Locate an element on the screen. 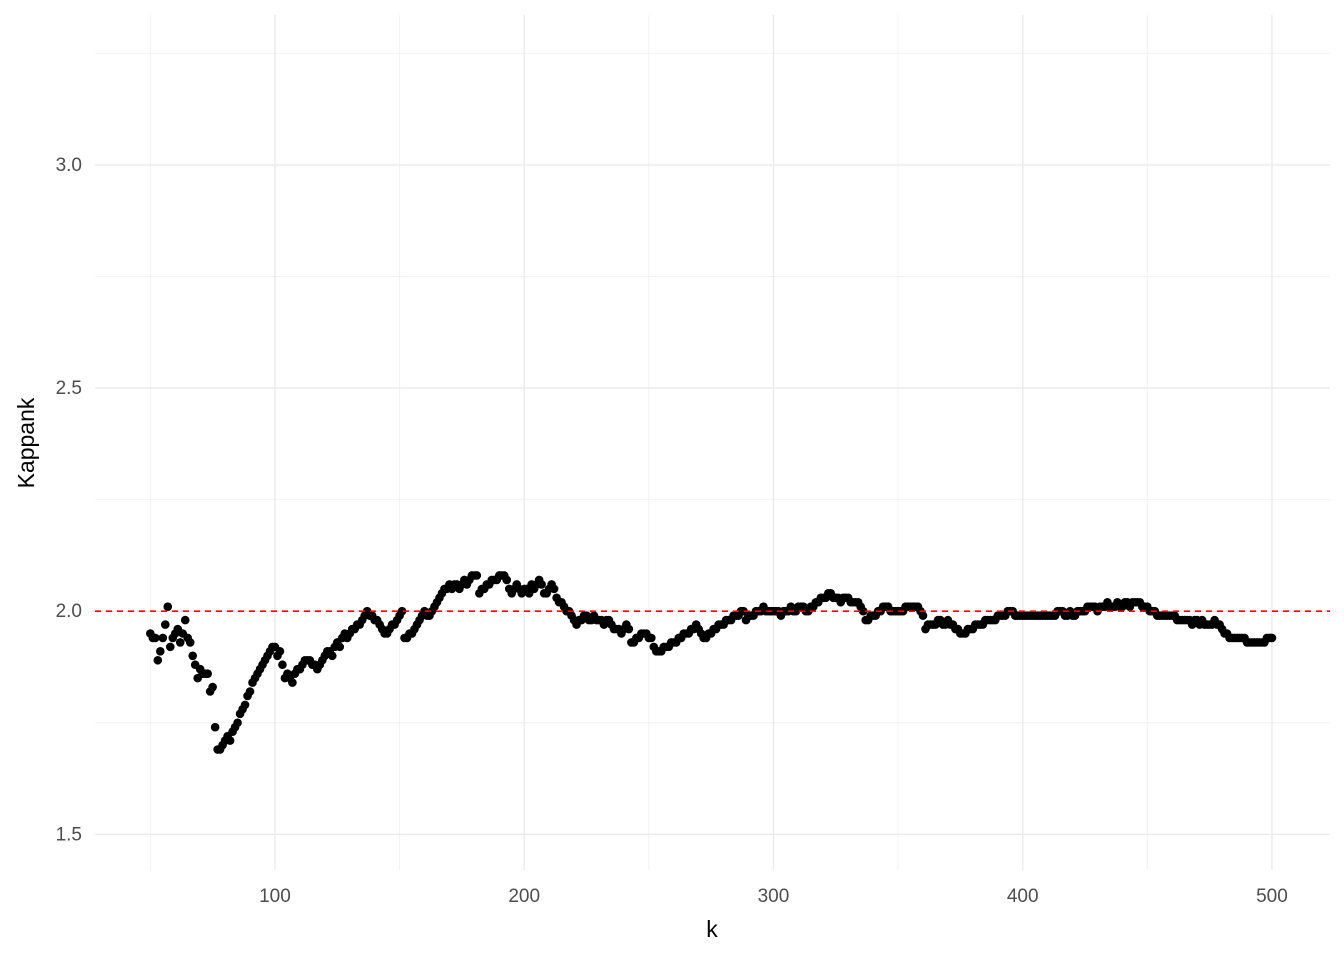 The image size is (1344, 960). y-tick-label: 2.5 is located at coordinates (69, 388).